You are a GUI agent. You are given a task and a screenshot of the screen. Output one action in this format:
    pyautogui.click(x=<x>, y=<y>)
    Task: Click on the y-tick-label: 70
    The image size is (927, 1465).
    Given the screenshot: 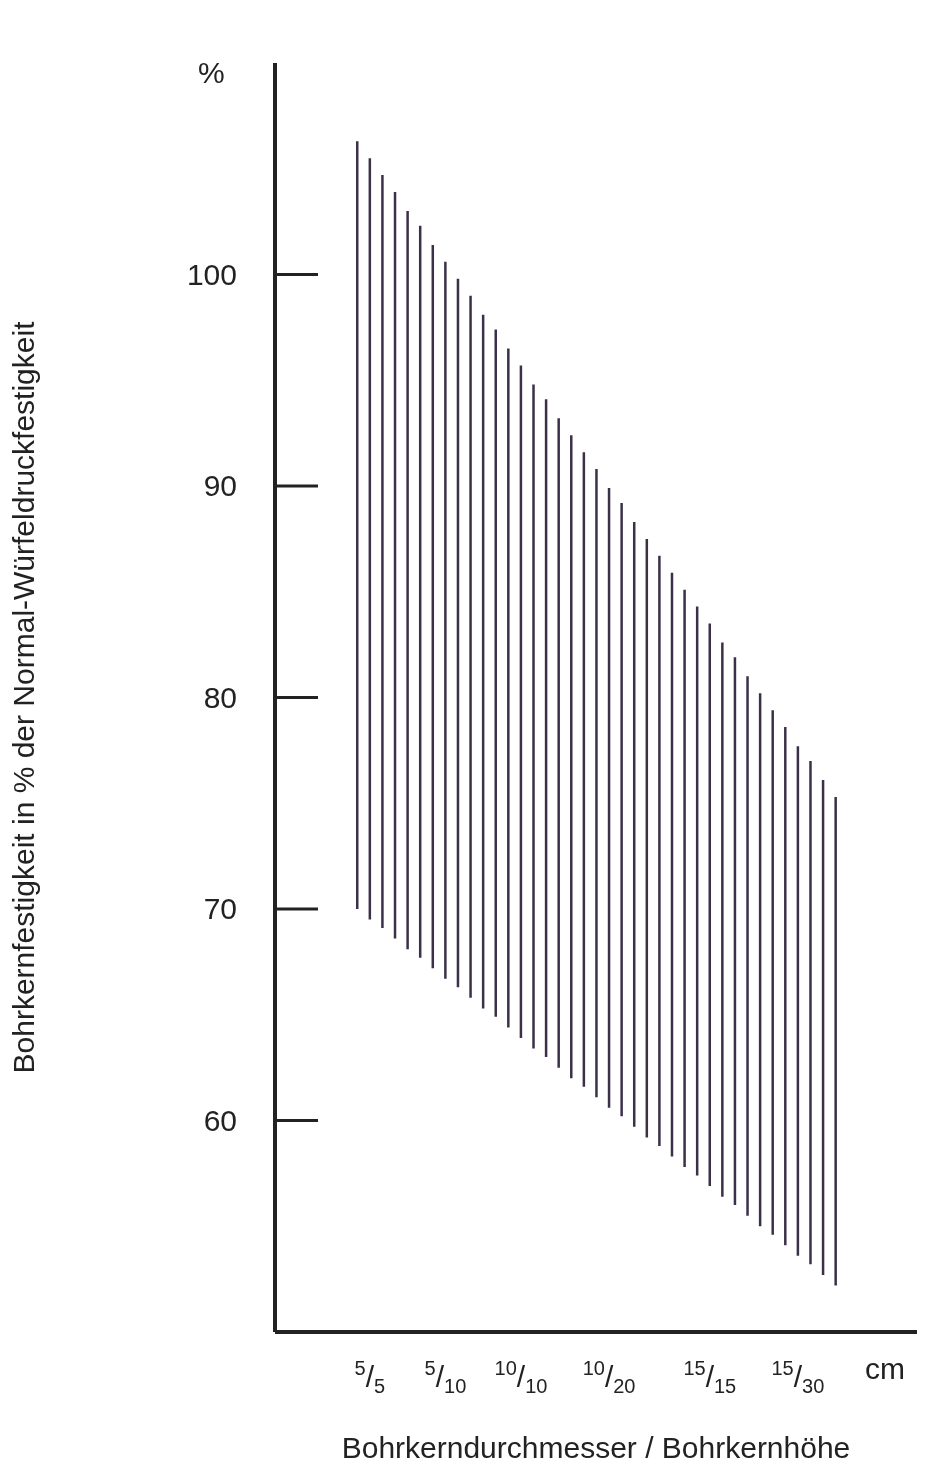 What is the action you would take?
    pyautogui.click(x=220, y=908)
    